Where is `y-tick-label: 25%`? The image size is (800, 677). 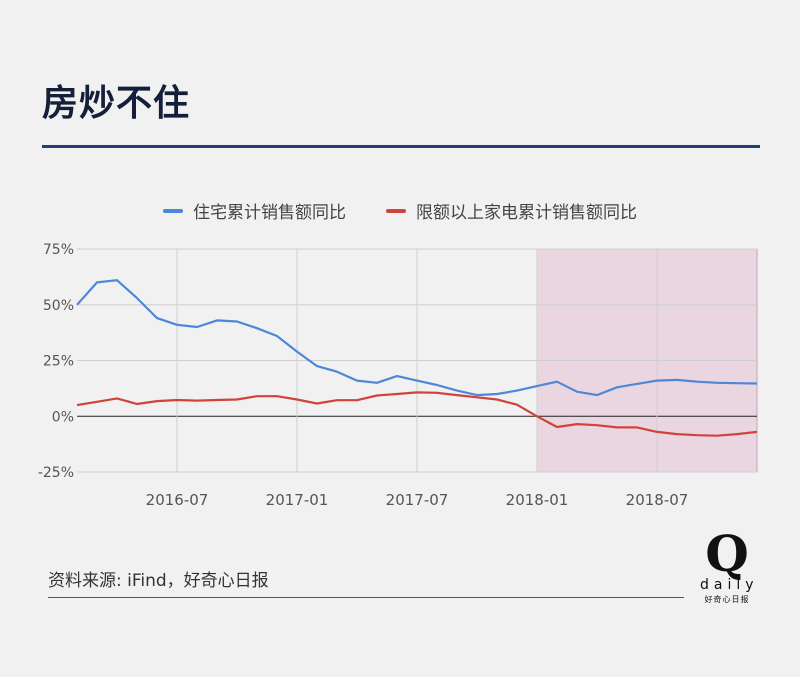 y-tick-label: 25% is located at coordinates (58, 362).